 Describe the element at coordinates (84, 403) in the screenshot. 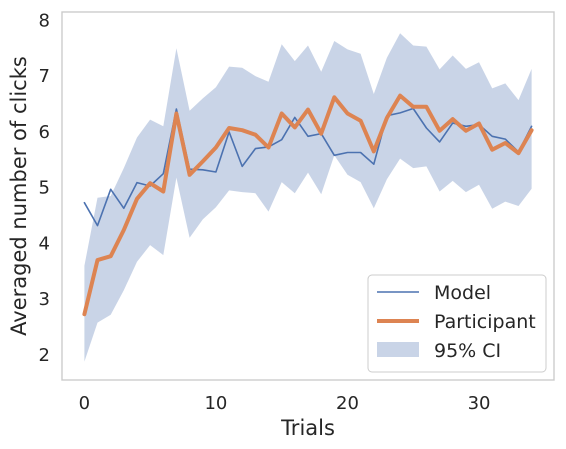

I see `x-tick-label: 0` at that location.